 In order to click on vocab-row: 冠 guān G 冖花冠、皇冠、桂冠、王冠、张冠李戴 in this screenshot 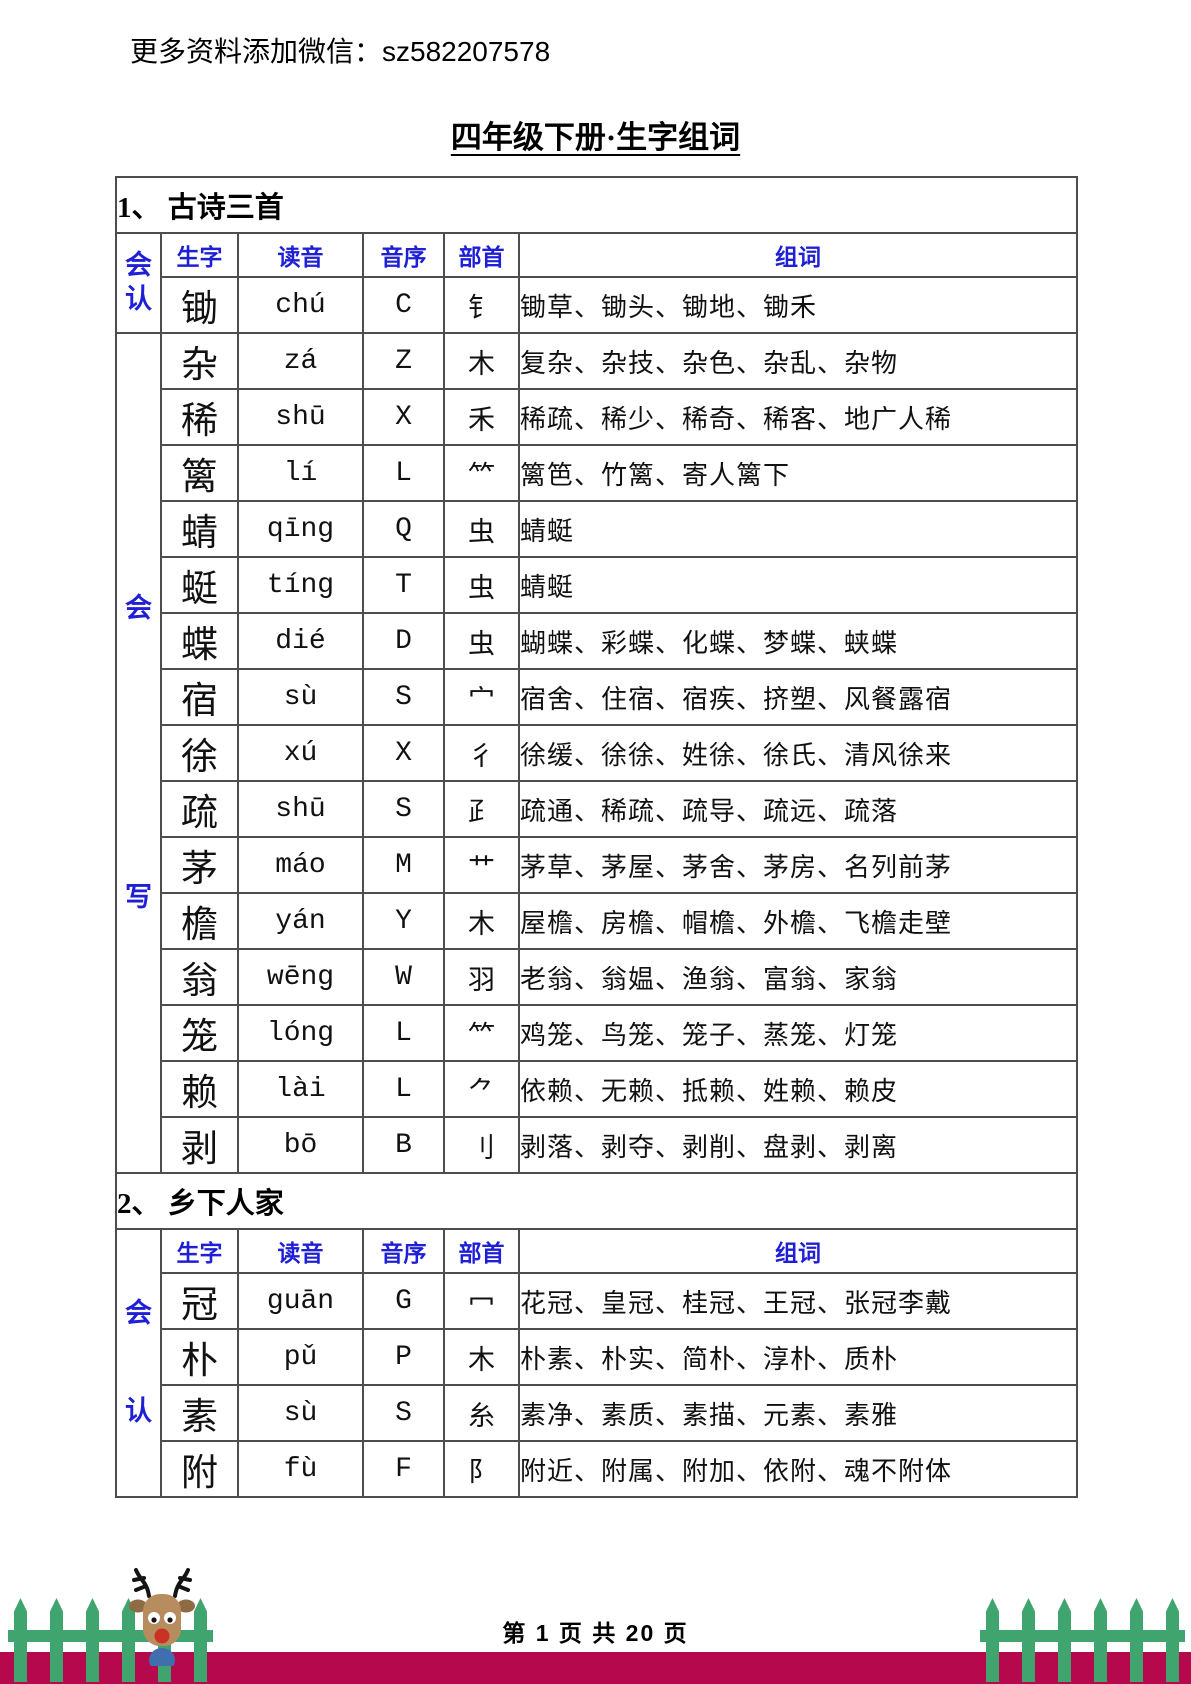, I will do `click(597, 1301)`.